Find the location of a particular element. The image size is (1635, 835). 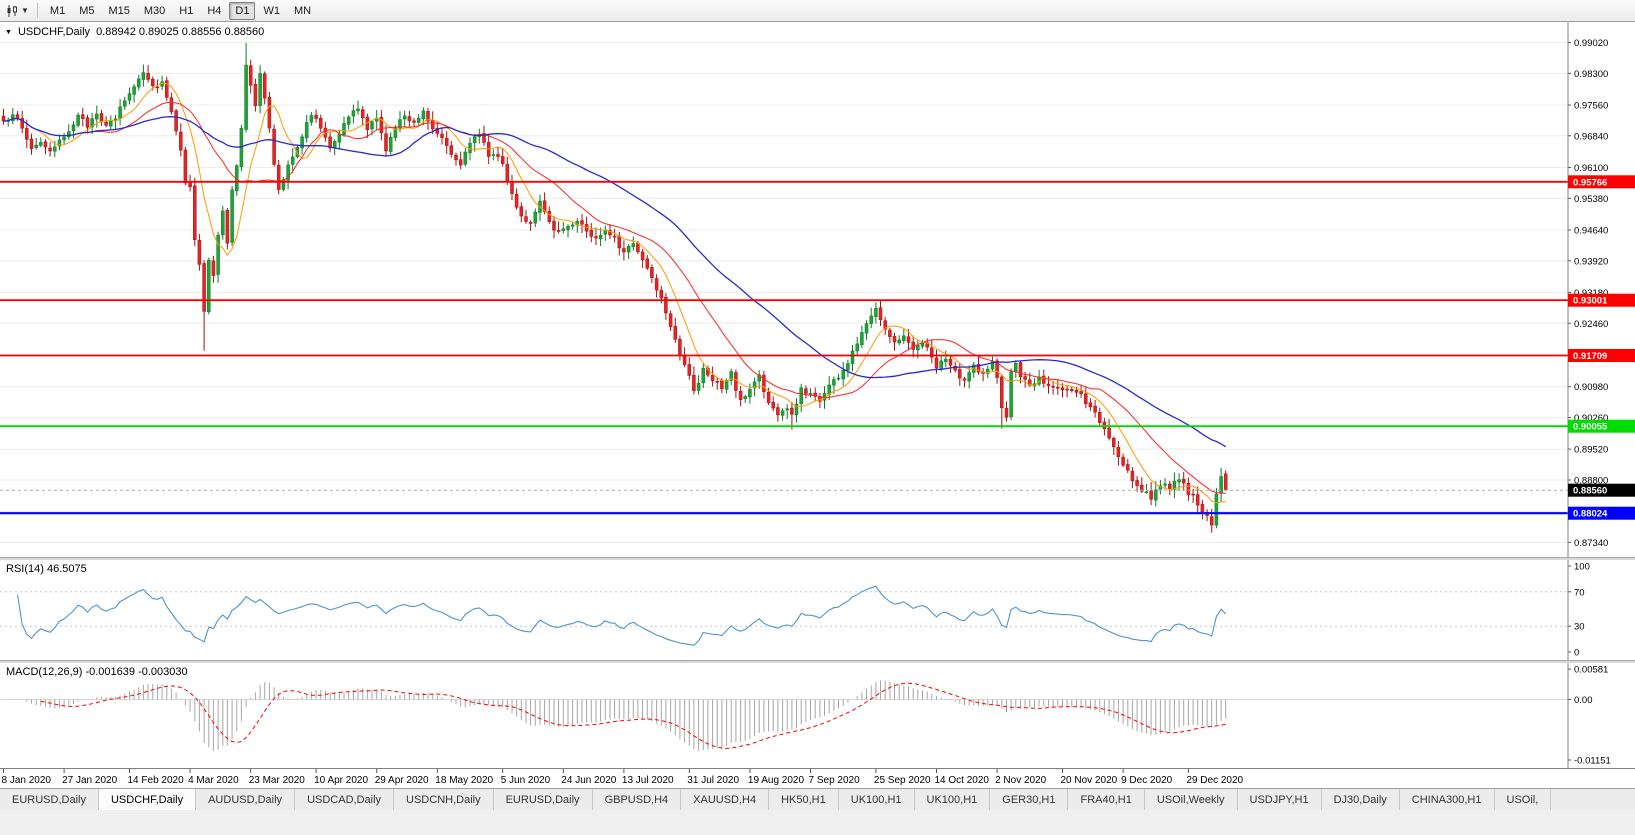

svg-text: 23 Mar 2020 is located at coordinates (277, 780).